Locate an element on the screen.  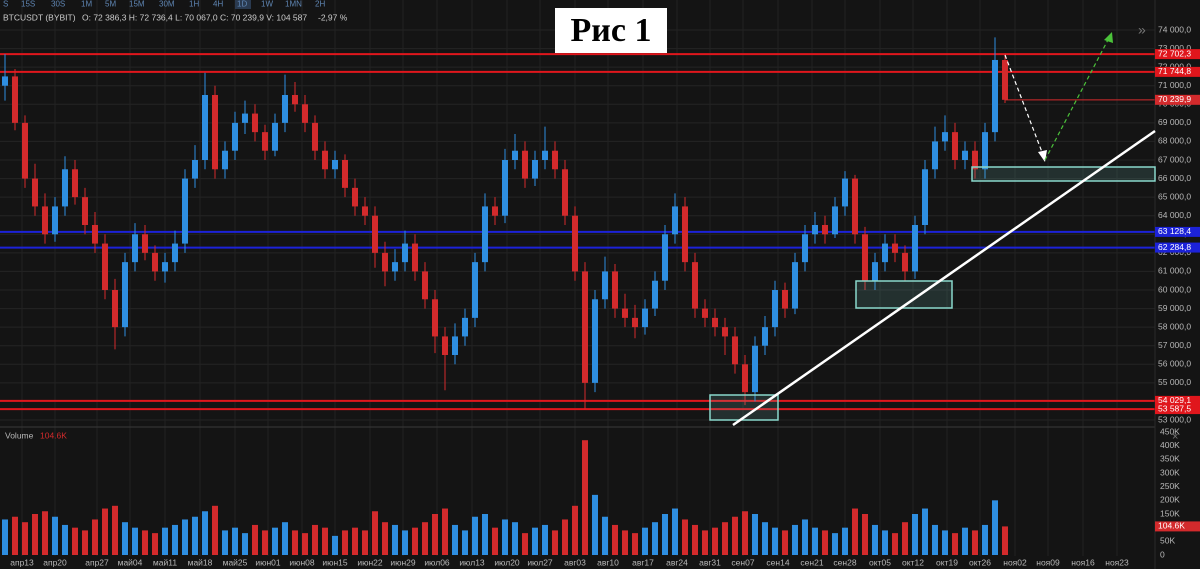
close-icon: × is located at coordinates (1175, 437).